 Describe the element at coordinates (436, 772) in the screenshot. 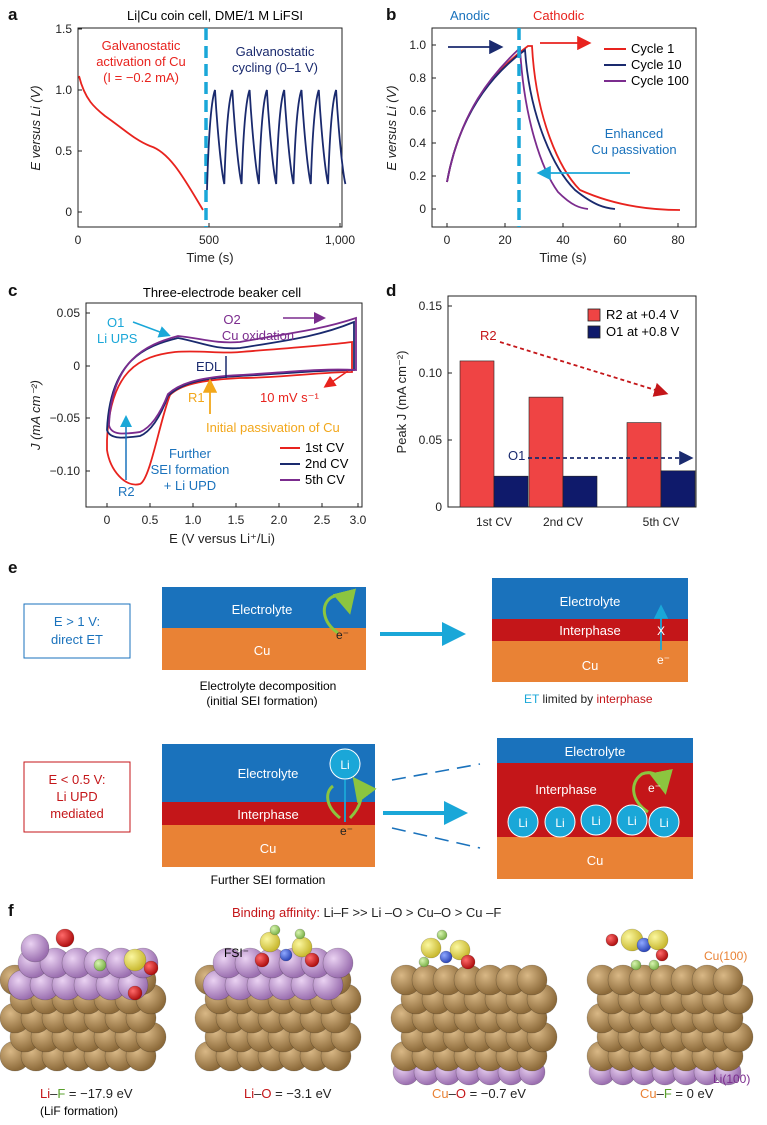

I see `row2-zoom-line-top` at that location.